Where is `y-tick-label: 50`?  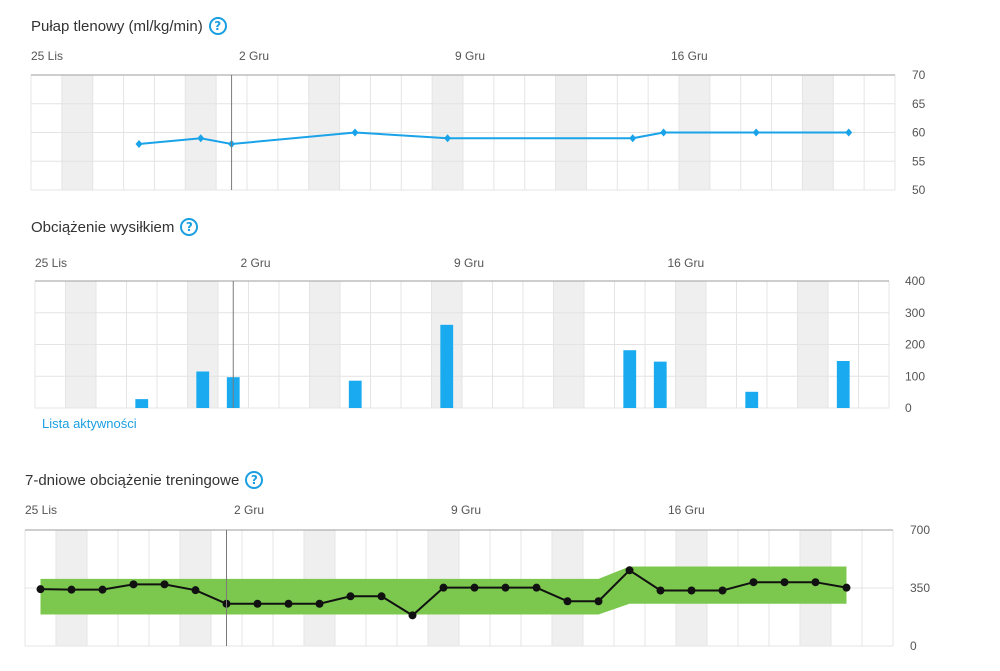 y-tick-label: 50 is located at coordinates (919, 190).